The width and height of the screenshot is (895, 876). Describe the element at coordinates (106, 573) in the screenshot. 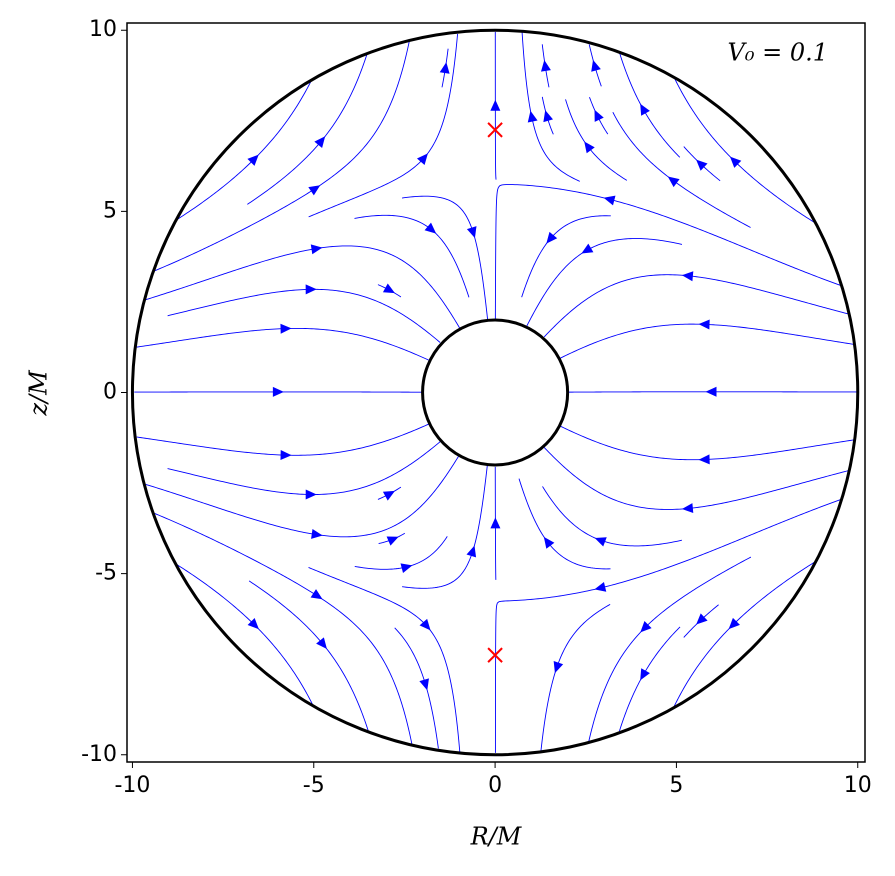

I see `y-tick-label: -5` at that location.